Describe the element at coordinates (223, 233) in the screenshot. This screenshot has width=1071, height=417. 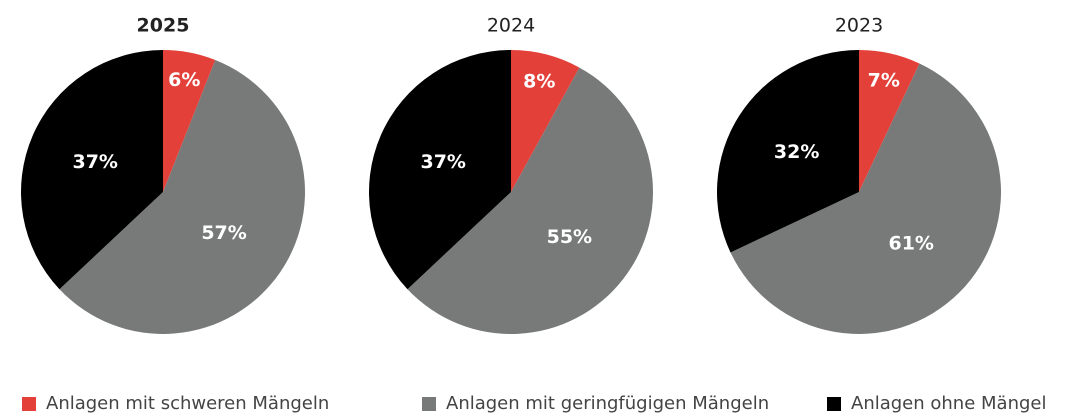
I see `data-label: 57%` at that location.